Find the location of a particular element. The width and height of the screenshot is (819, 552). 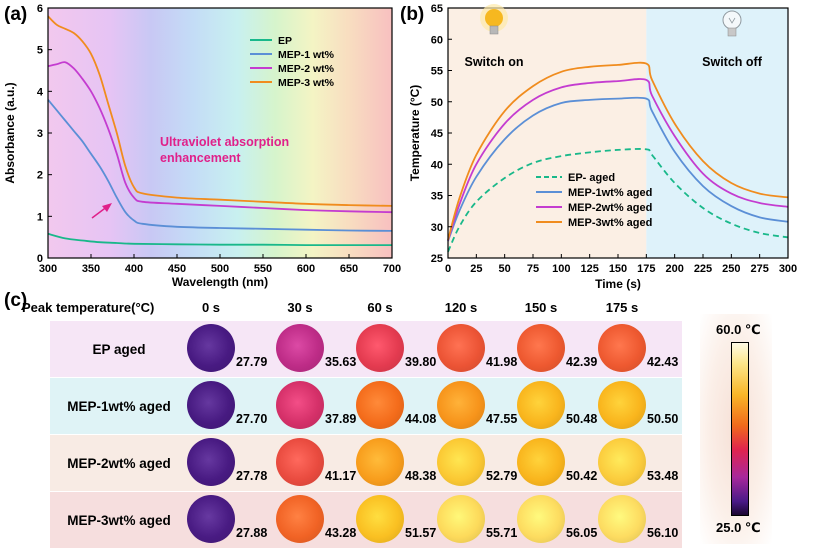

switch-on-region is located at coordinates (547, 133).